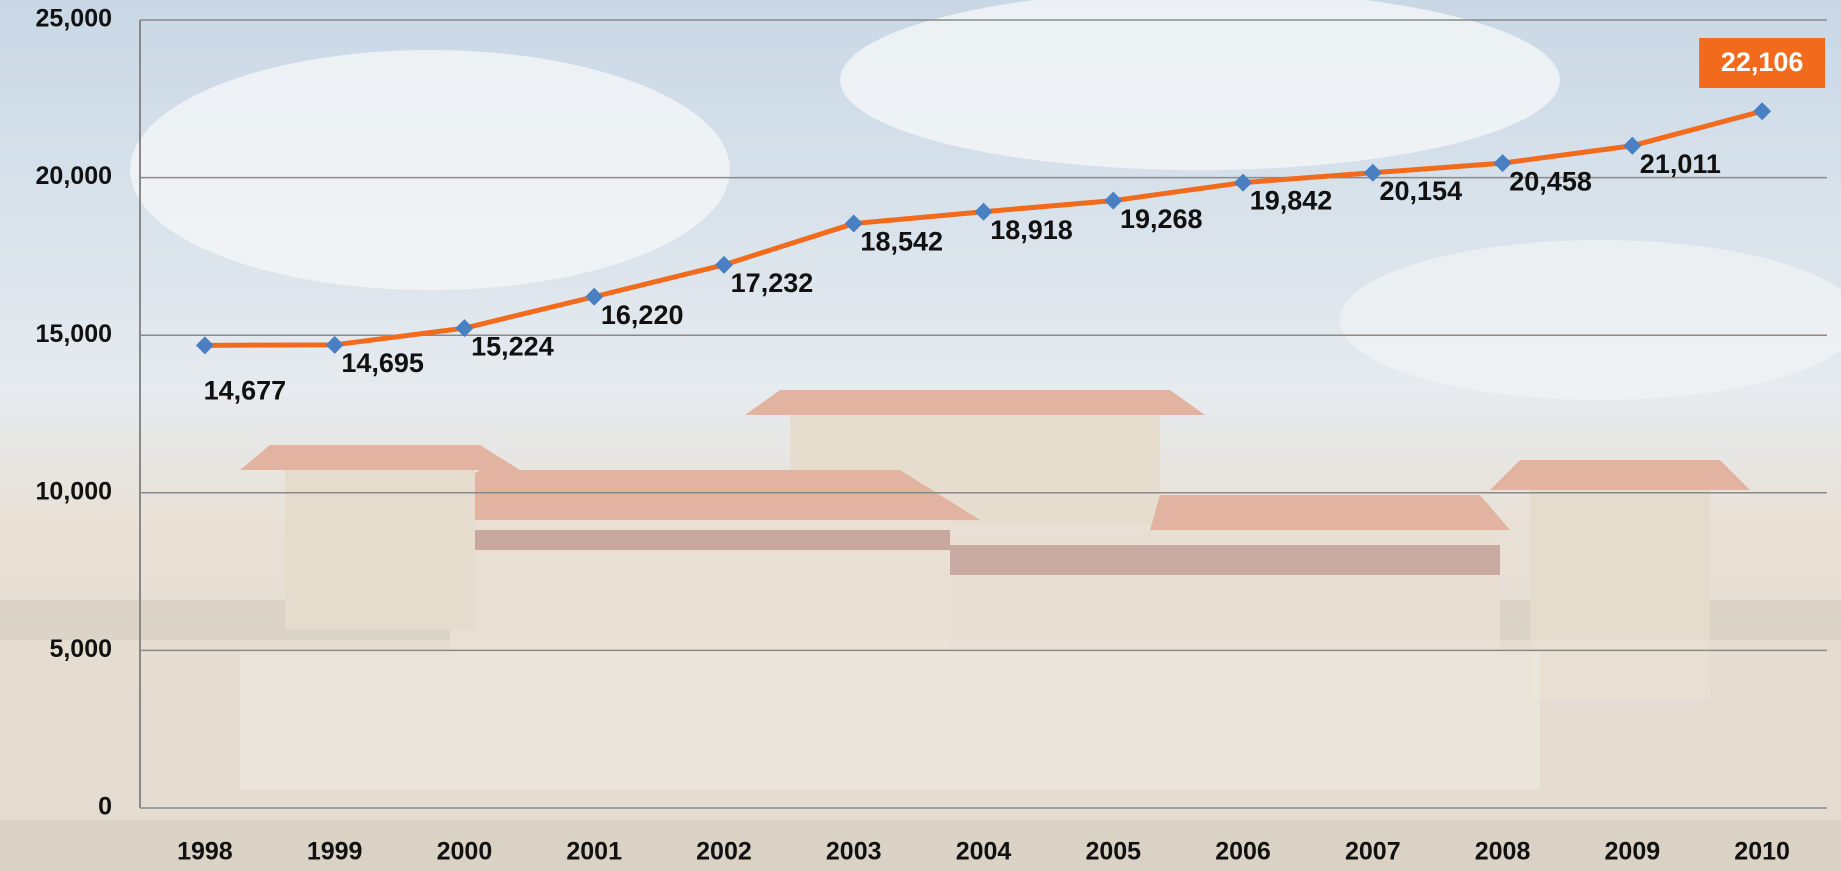 The width and height of the screenshot is (1841, 871). Describe the element at coordinates (74, 176) in the screenshot. I see `y-tick-label: 20,000` at that location.